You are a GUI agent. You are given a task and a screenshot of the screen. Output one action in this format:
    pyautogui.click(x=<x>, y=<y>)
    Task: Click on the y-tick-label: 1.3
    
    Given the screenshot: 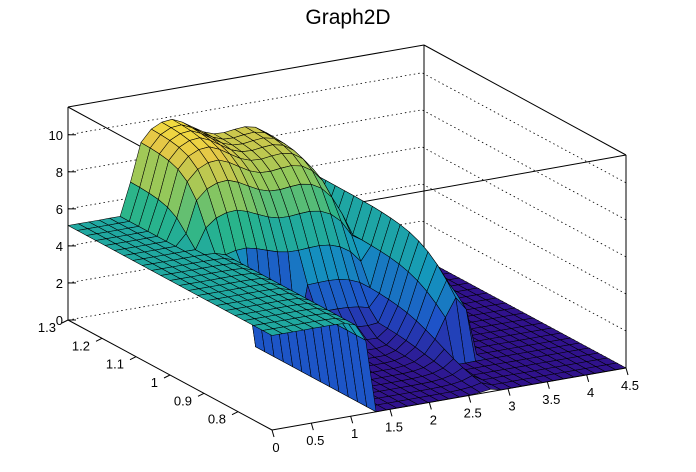 What is the action you would take?
    pyautogui.click(x=47, y=327)
    